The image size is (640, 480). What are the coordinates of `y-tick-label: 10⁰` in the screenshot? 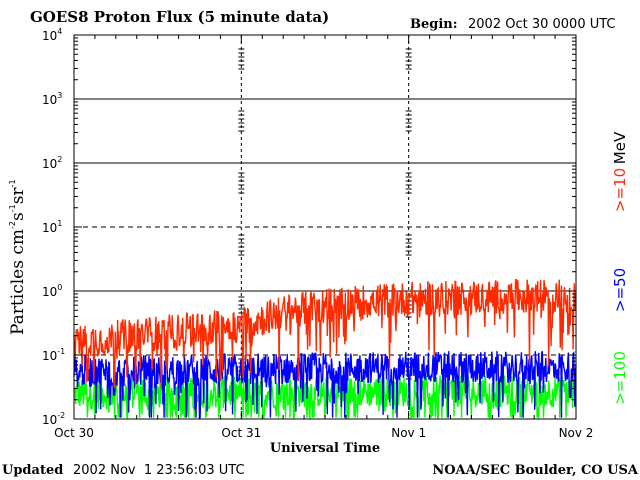 It's located at (52, 291).